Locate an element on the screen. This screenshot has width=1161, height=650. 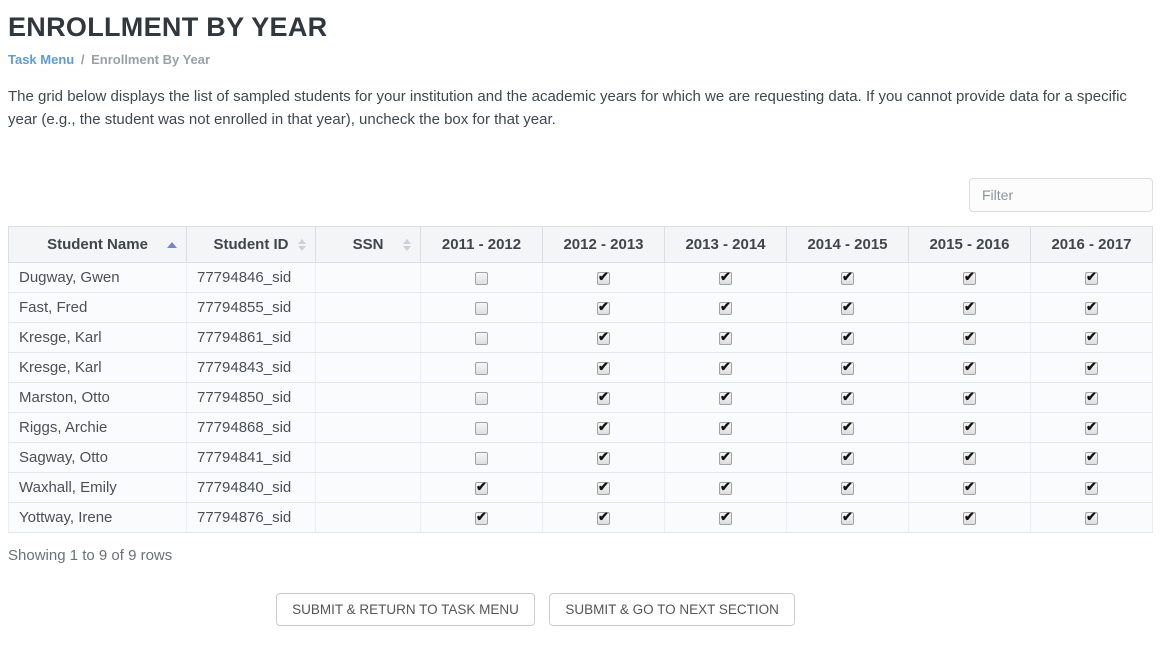
column-header-2011-2012: 2011 - 2012 is located at coordinates (481, 244).